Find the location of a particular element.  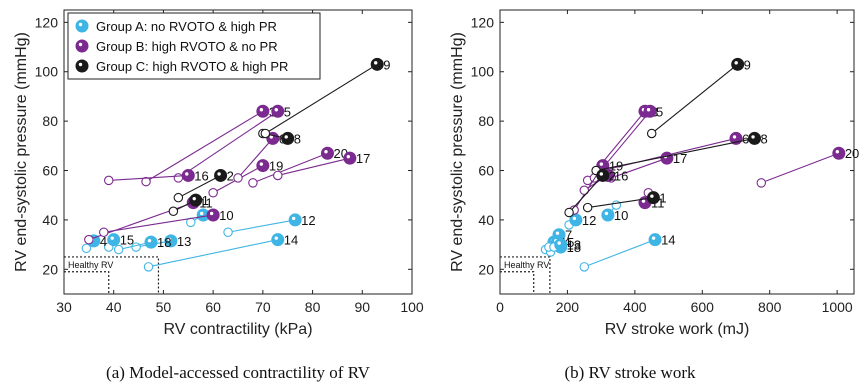

patient-label: 6 is located at coordinates (745, 138).